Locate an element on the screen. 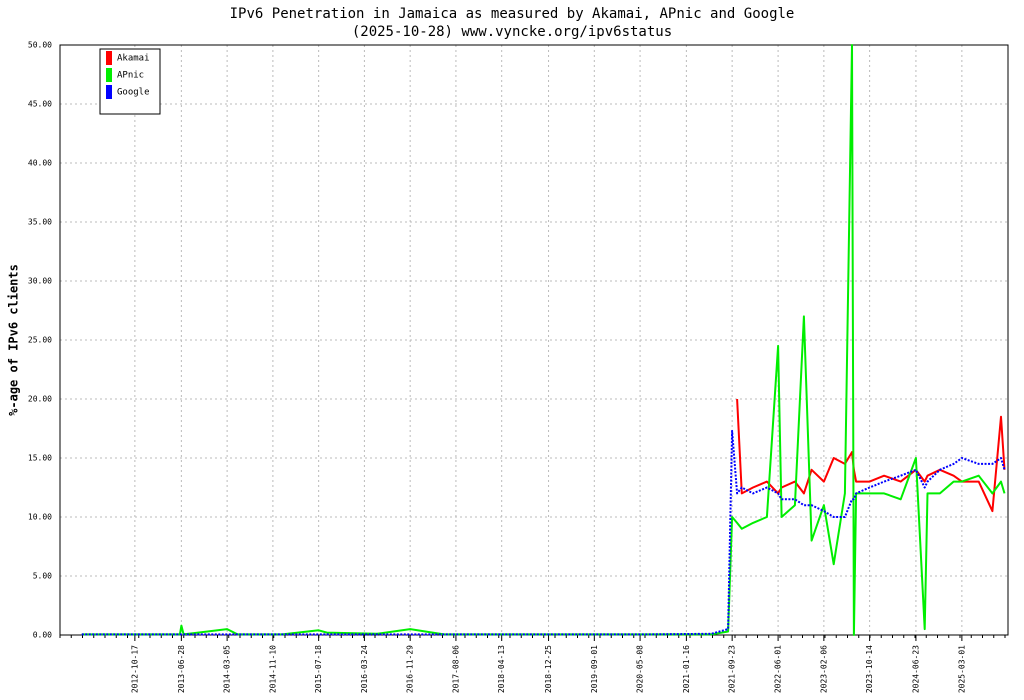  legend-label: Google is located at coordinates (133, 93).